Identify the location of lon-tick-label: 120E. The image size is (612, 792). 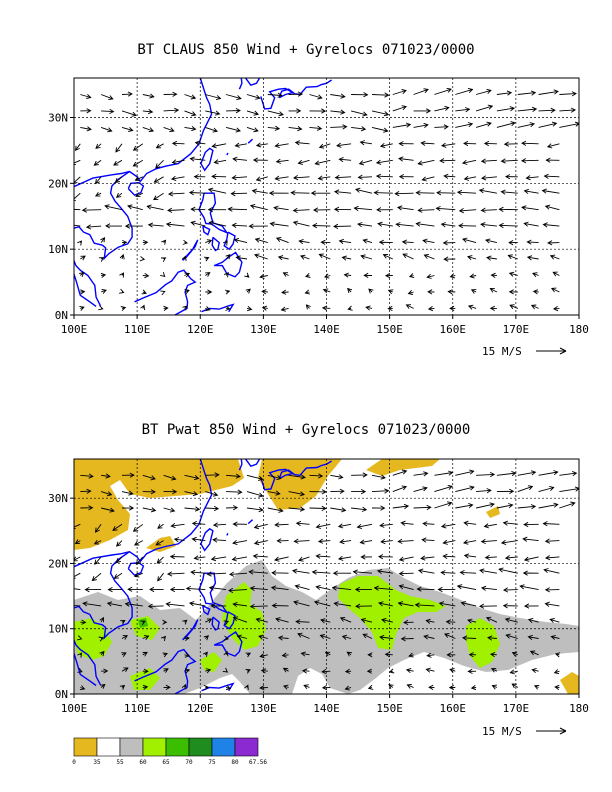
(200, 329).